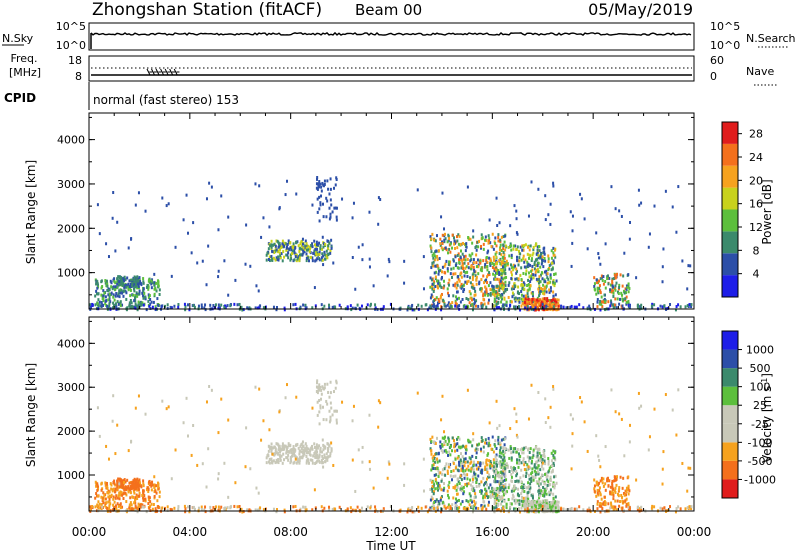  I want to click on power-colorbar-tick-label: 4, so click(756, 274).